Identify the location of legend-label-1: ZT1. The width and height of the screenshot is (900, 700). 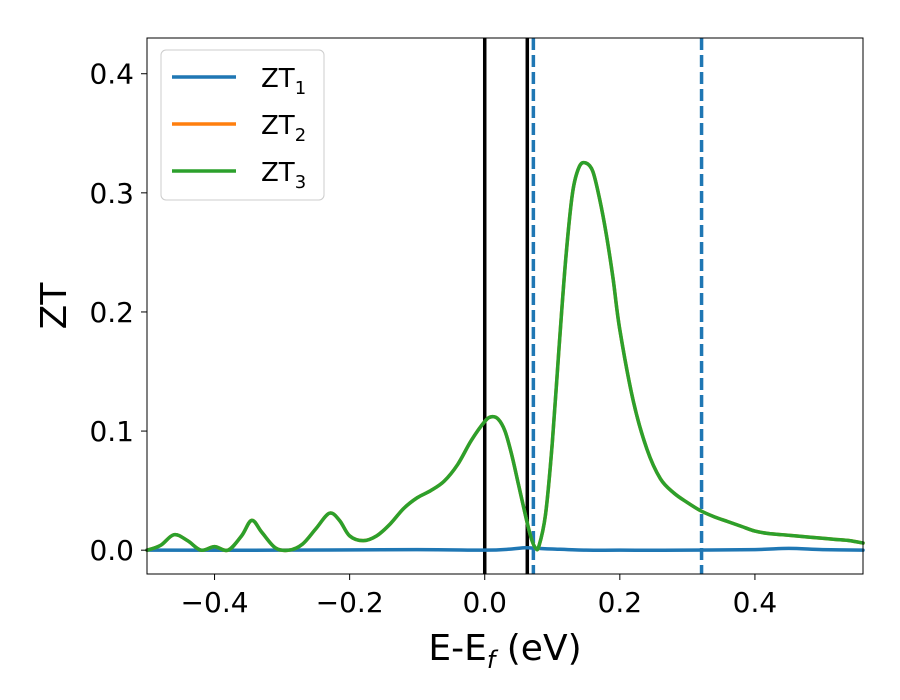
(283, 81).